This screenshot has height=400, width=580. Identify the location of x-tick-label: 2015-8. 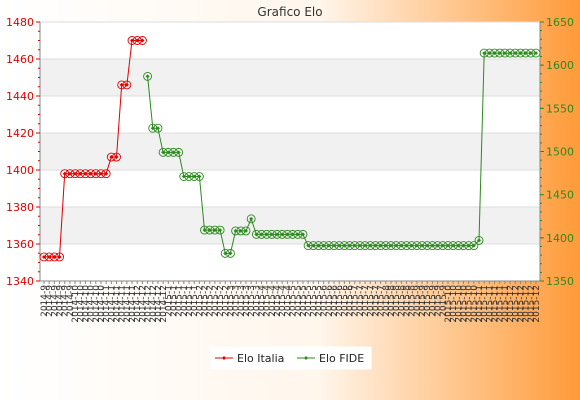
(408, 301).